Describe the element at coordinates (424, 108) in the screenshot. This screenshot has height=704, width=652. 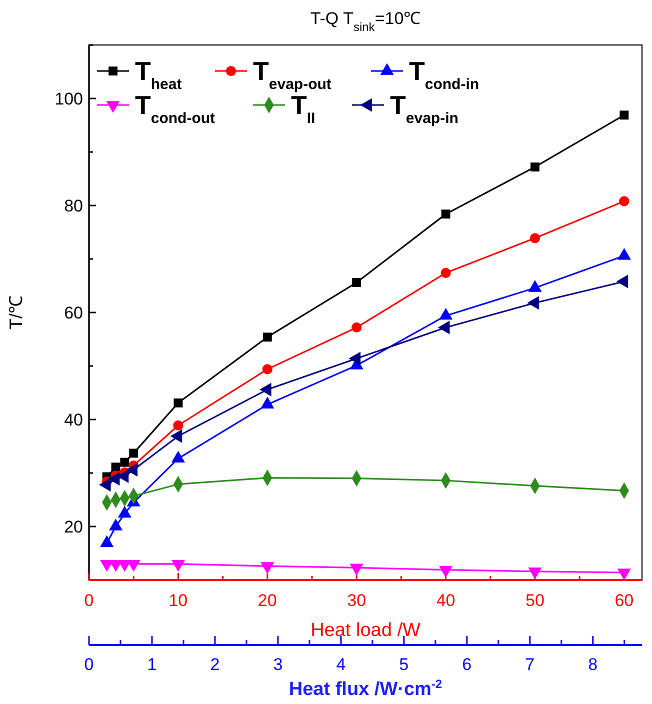
I see `legend-label: T$_{evap-in}$` at that location.